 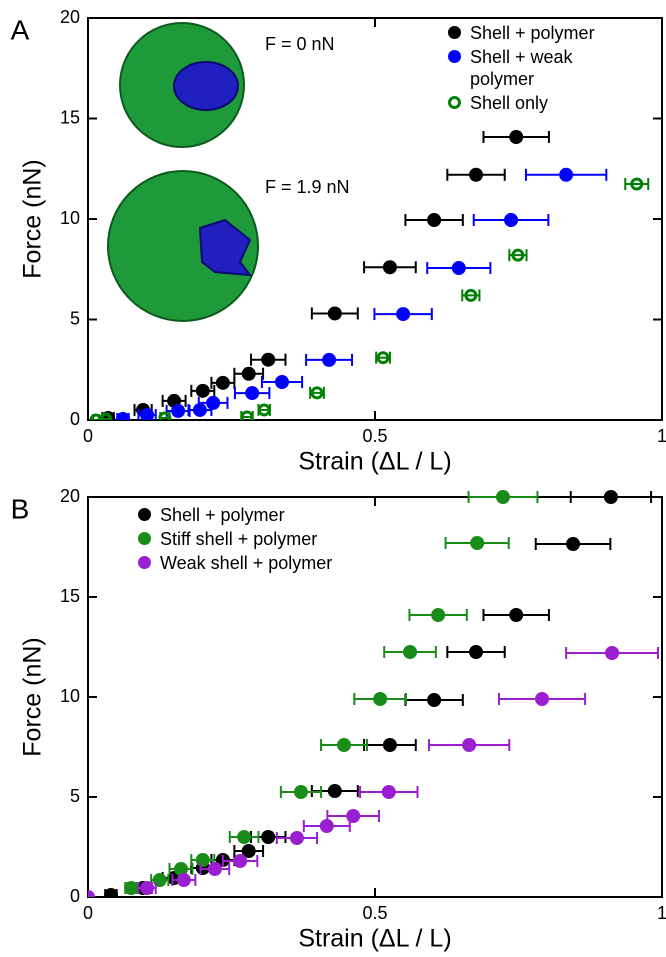 I want to click on legend-label: Shell + polymer, so click(x=532, y=33).